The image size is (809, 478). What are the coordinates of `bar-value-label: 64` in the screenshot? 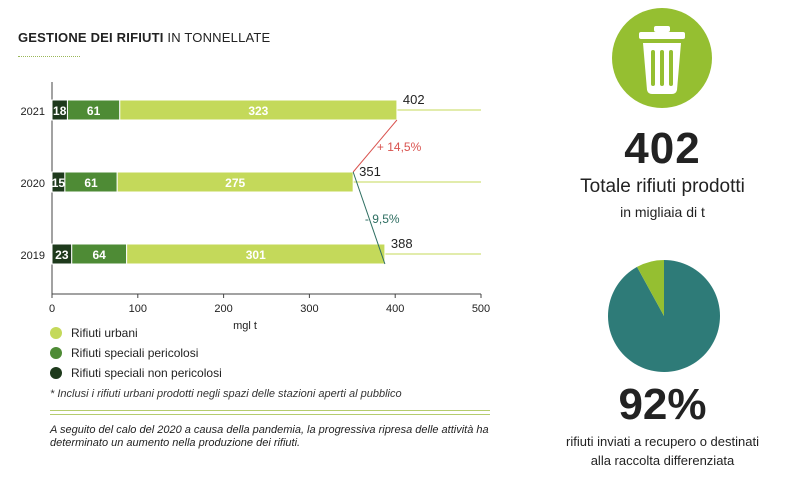 It's located at (100, 255).